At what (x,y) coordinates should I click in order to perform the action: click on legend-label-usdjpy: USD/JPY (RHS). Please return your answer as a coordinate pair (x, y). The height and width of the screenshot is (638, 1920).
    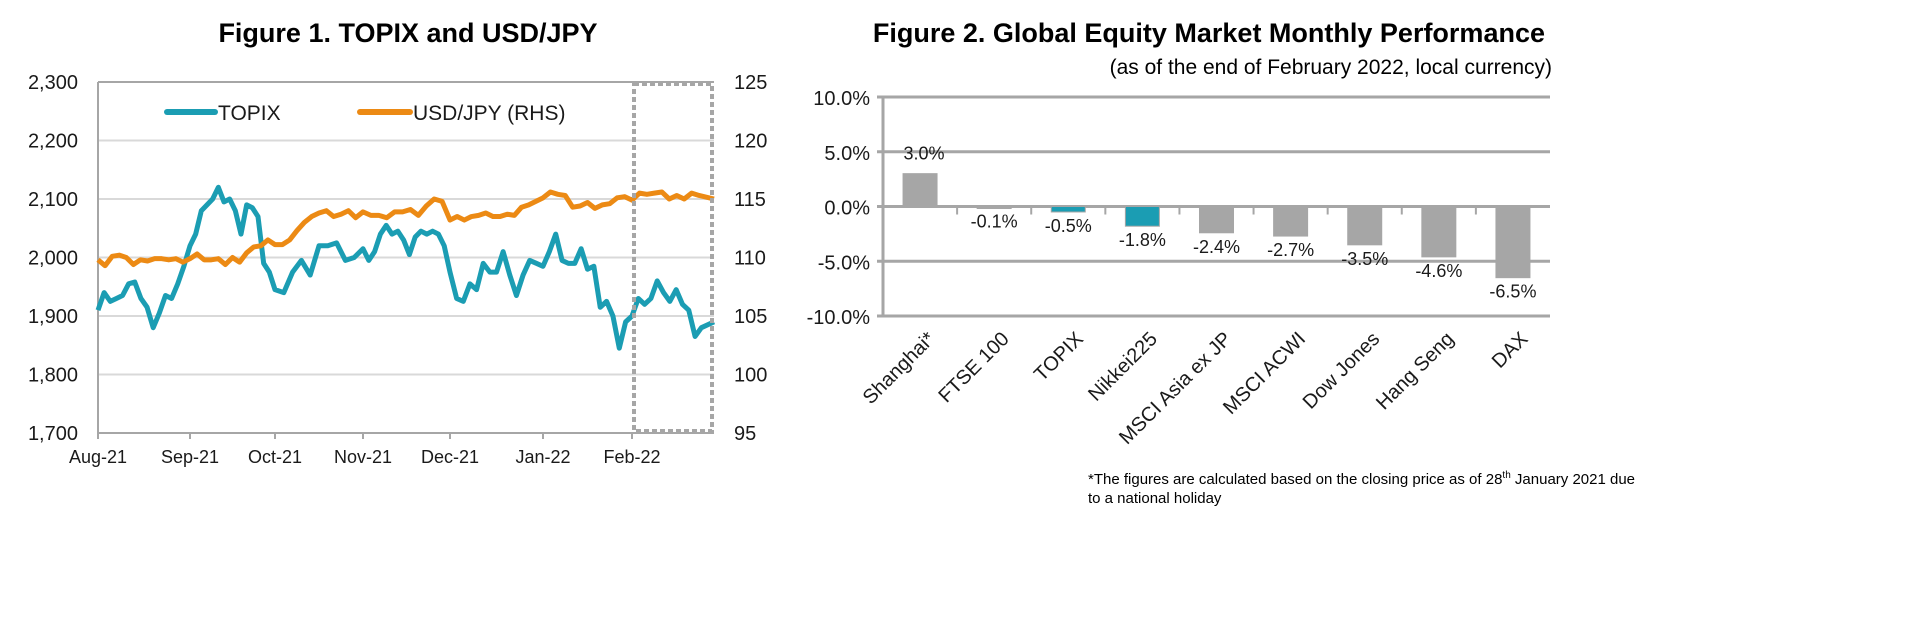
    Looking at the image, I should click on (489, 113).